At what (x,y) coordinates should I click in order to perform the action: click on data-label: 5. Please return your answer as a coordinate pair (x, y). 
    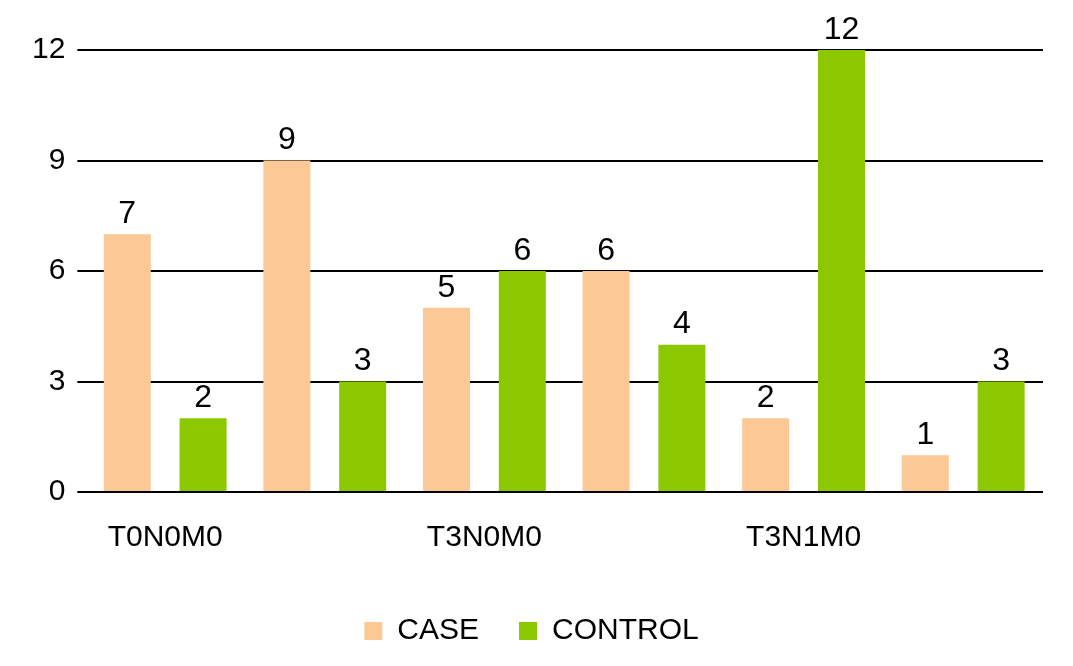
    Looking at the image, I should click on (446, 285).